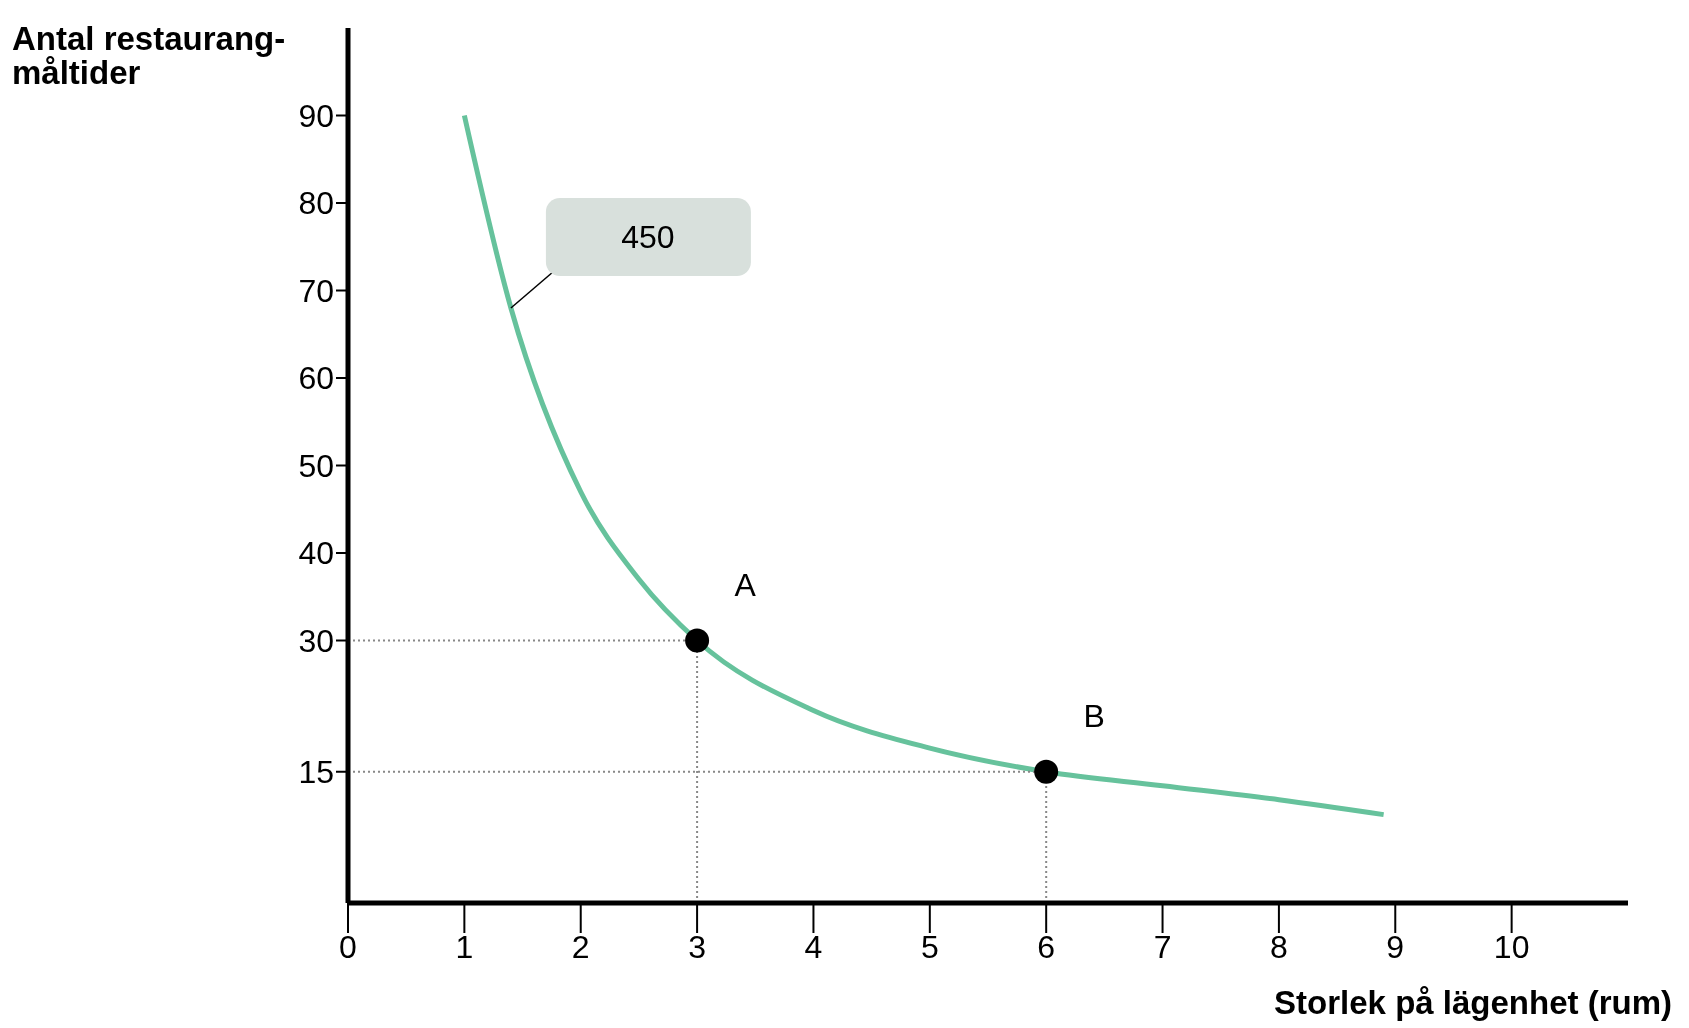 The height and width of the screenshot is (1028, 1689). I want to click on x-tick-label: 9, so click(1395, 946).